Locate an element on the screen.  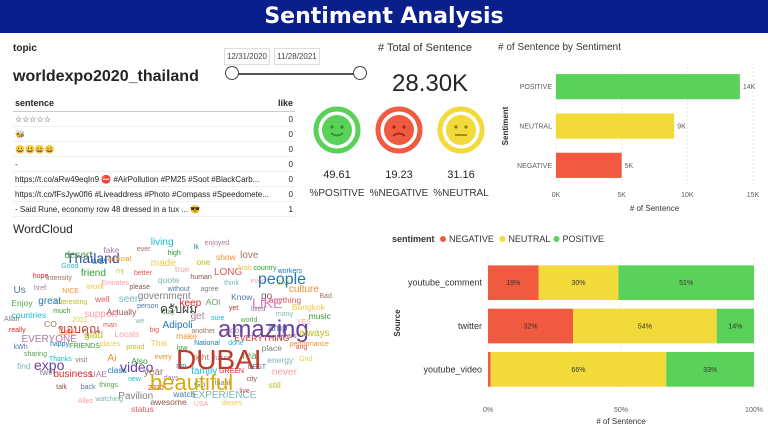
segment-data-label: 51% is located at coordinates (686, 283).